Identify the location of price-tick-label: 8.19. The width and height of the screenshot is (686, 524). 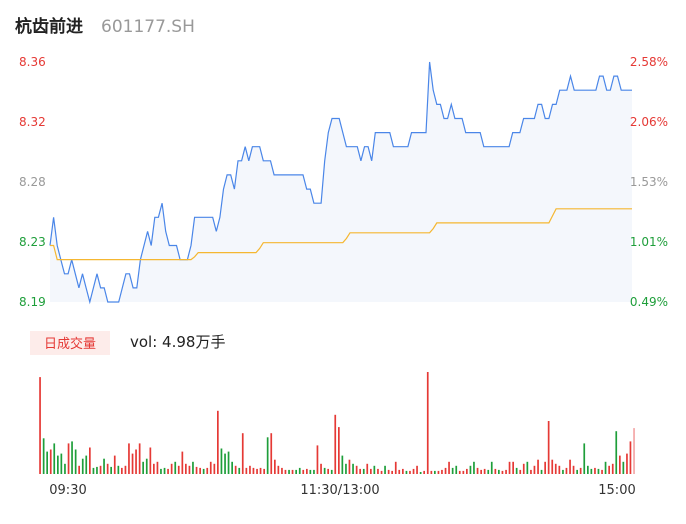
(32, 302).